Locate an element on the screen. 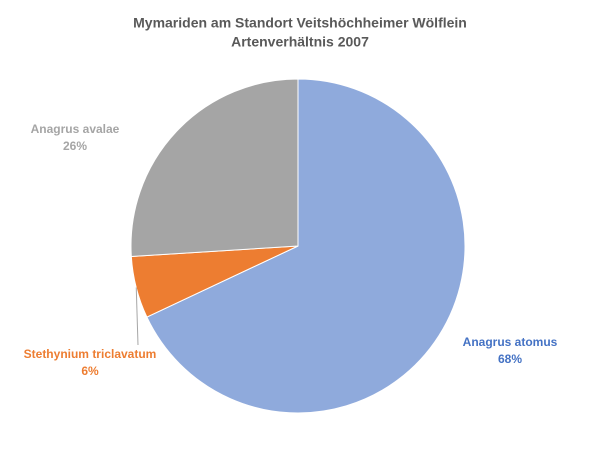  slice-label: Anagrus atomus is located at coordinates (510, 342).